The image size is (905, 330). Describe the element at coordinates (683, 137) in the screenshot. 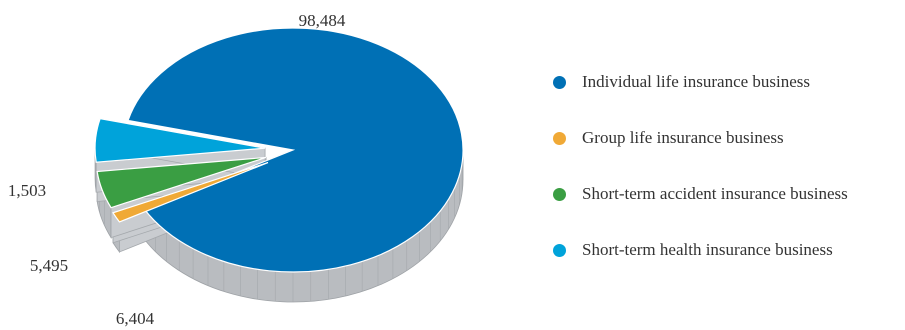

I see `legend-label-group-life: Group life insurance business` at that location.